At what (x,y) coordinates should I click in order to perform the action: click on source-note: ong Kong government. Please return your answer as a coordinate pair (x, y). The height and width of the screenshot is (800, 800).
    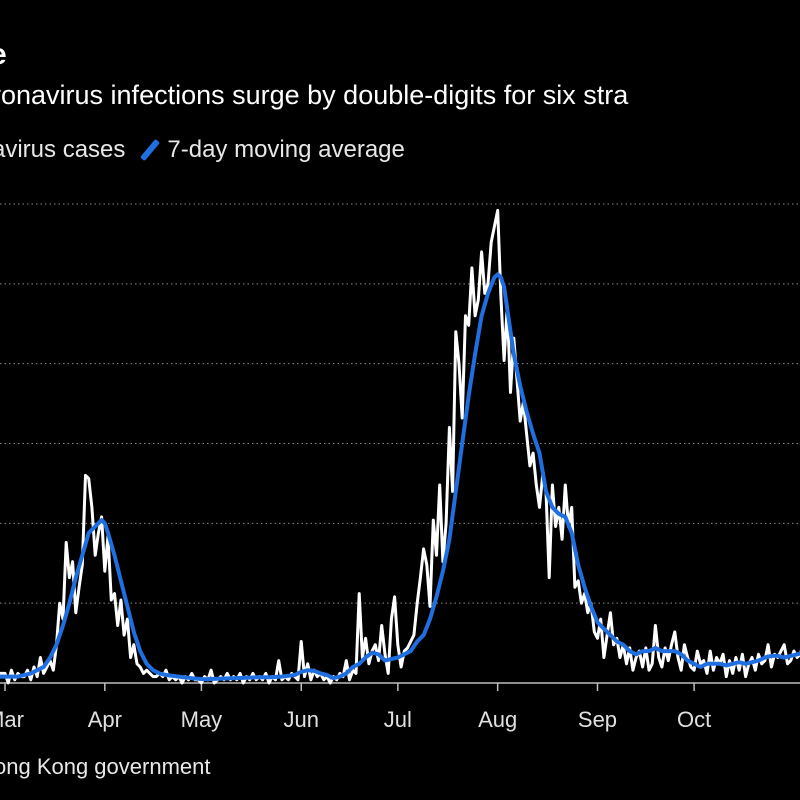
    Looking at the image, I should click on (105, 766).